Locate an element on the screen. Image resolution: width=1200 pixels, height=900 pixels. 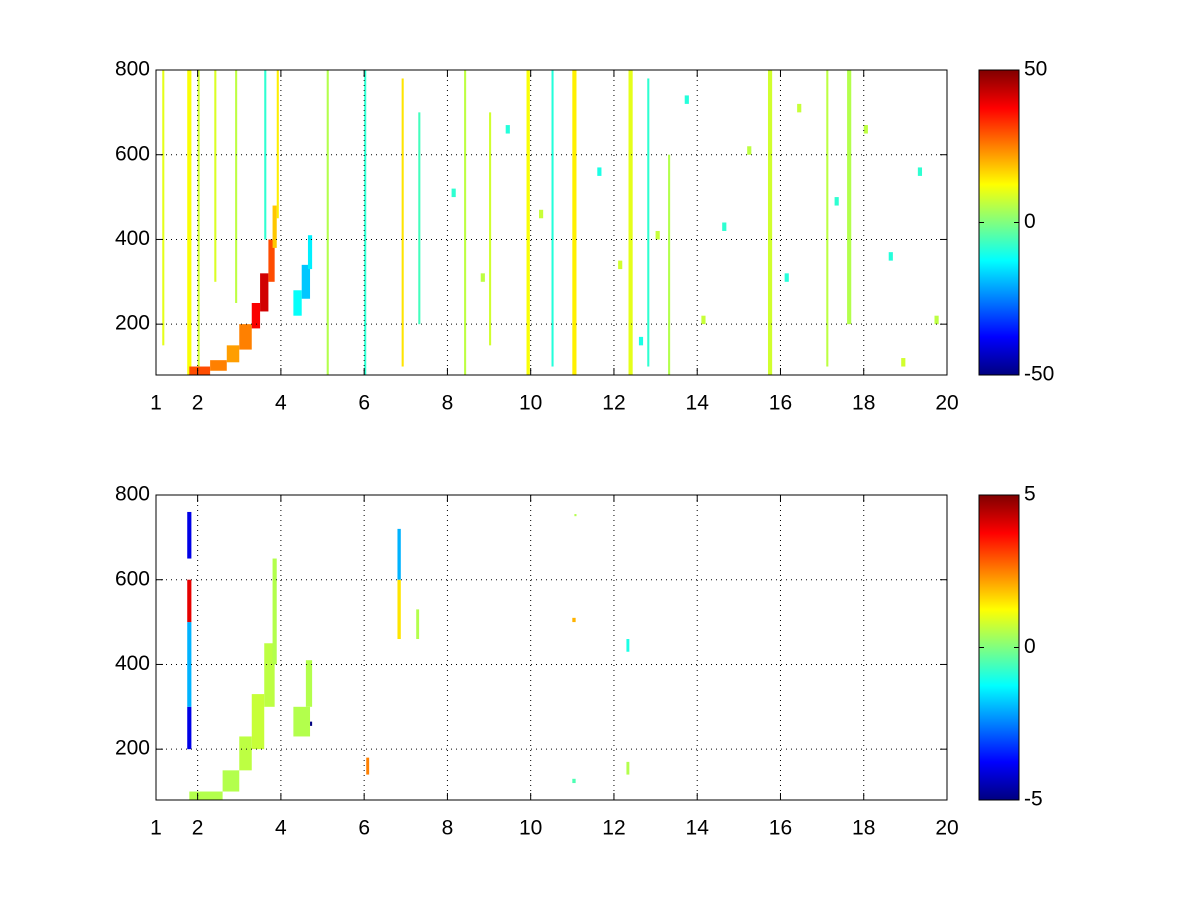
colorbar-tick-label: 50 is located at coordinates (1035, 69).